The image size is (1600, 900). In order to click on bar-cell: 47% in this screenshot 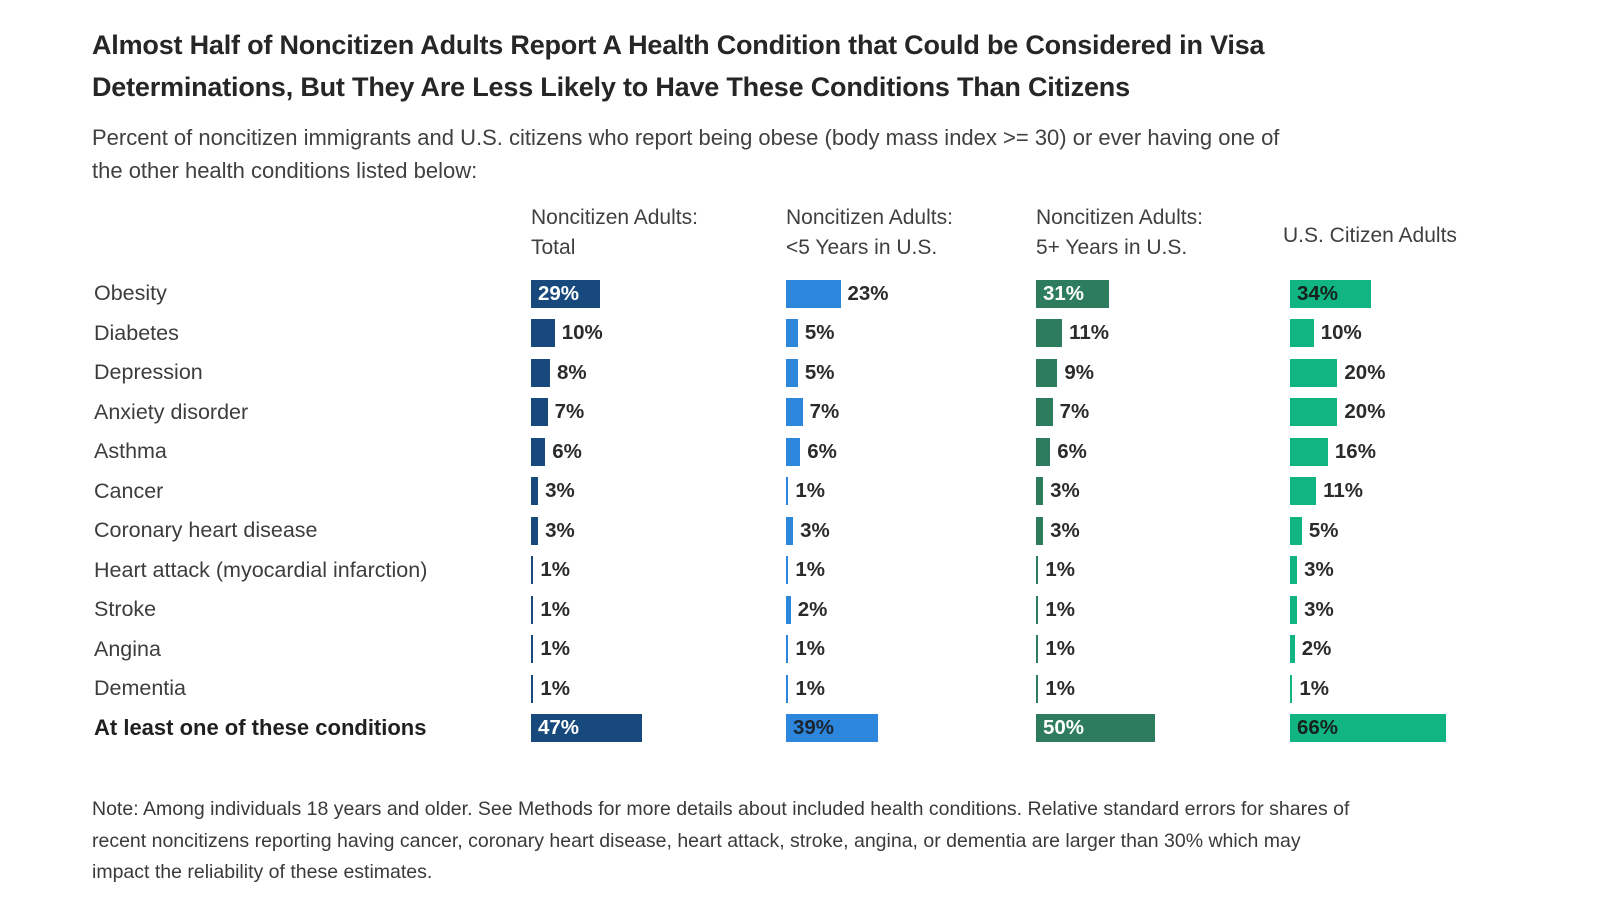, I will do `click(587, 729)`.